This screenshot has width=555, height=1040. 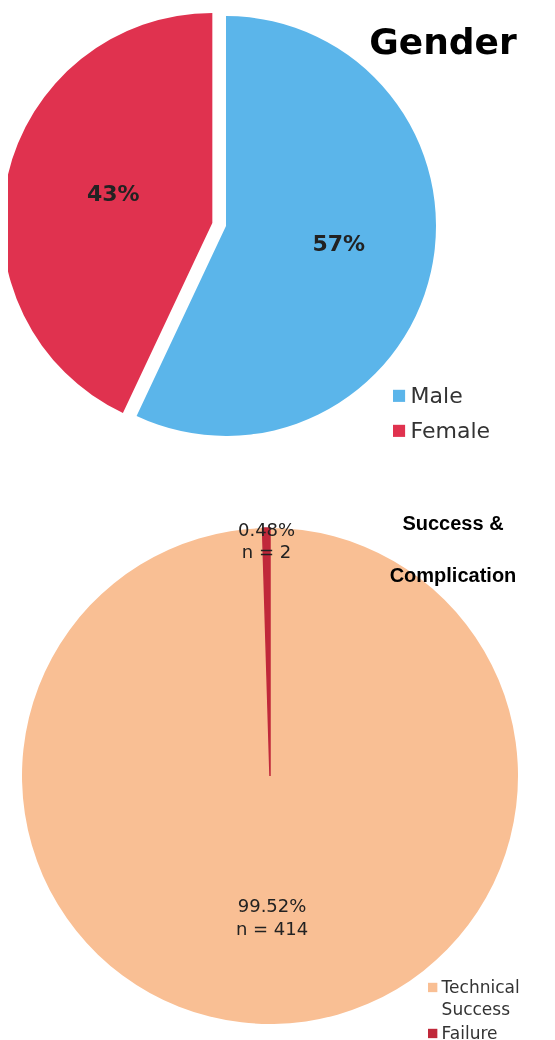 What do you see at coordinates (480, 998) in the screenshot?
I see `legend-label: Technical Success` at bounding box center [480, 998].